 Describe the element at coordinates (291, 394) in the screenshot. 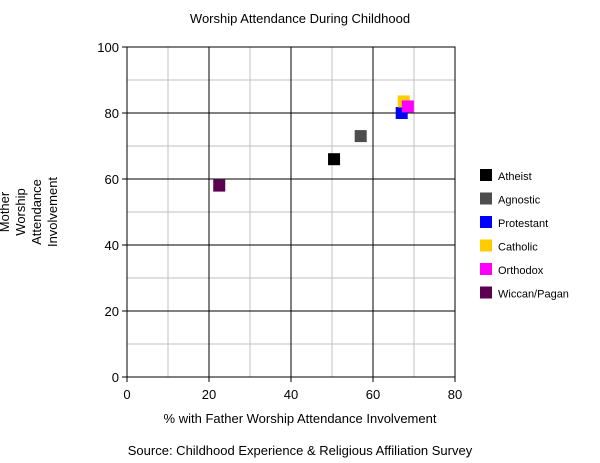

I see `x-tick-label: 40` at that location.